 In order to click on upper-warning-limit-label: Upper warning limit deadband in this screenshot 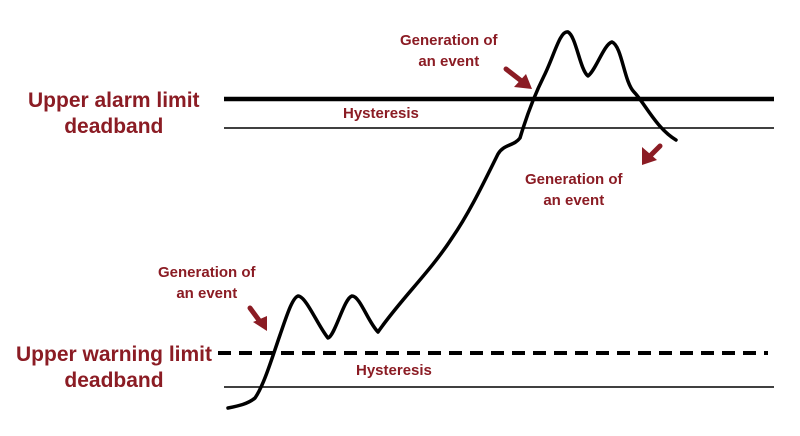, I will do `click(114, 368)`.